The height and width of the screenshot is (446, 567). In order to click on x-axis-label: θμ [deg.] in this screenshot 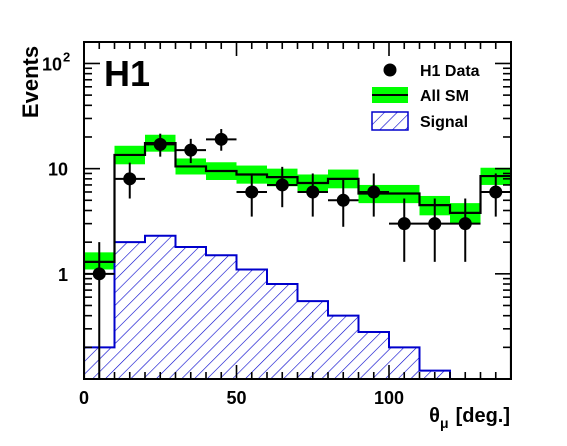, I will do `click(469, 418)`.